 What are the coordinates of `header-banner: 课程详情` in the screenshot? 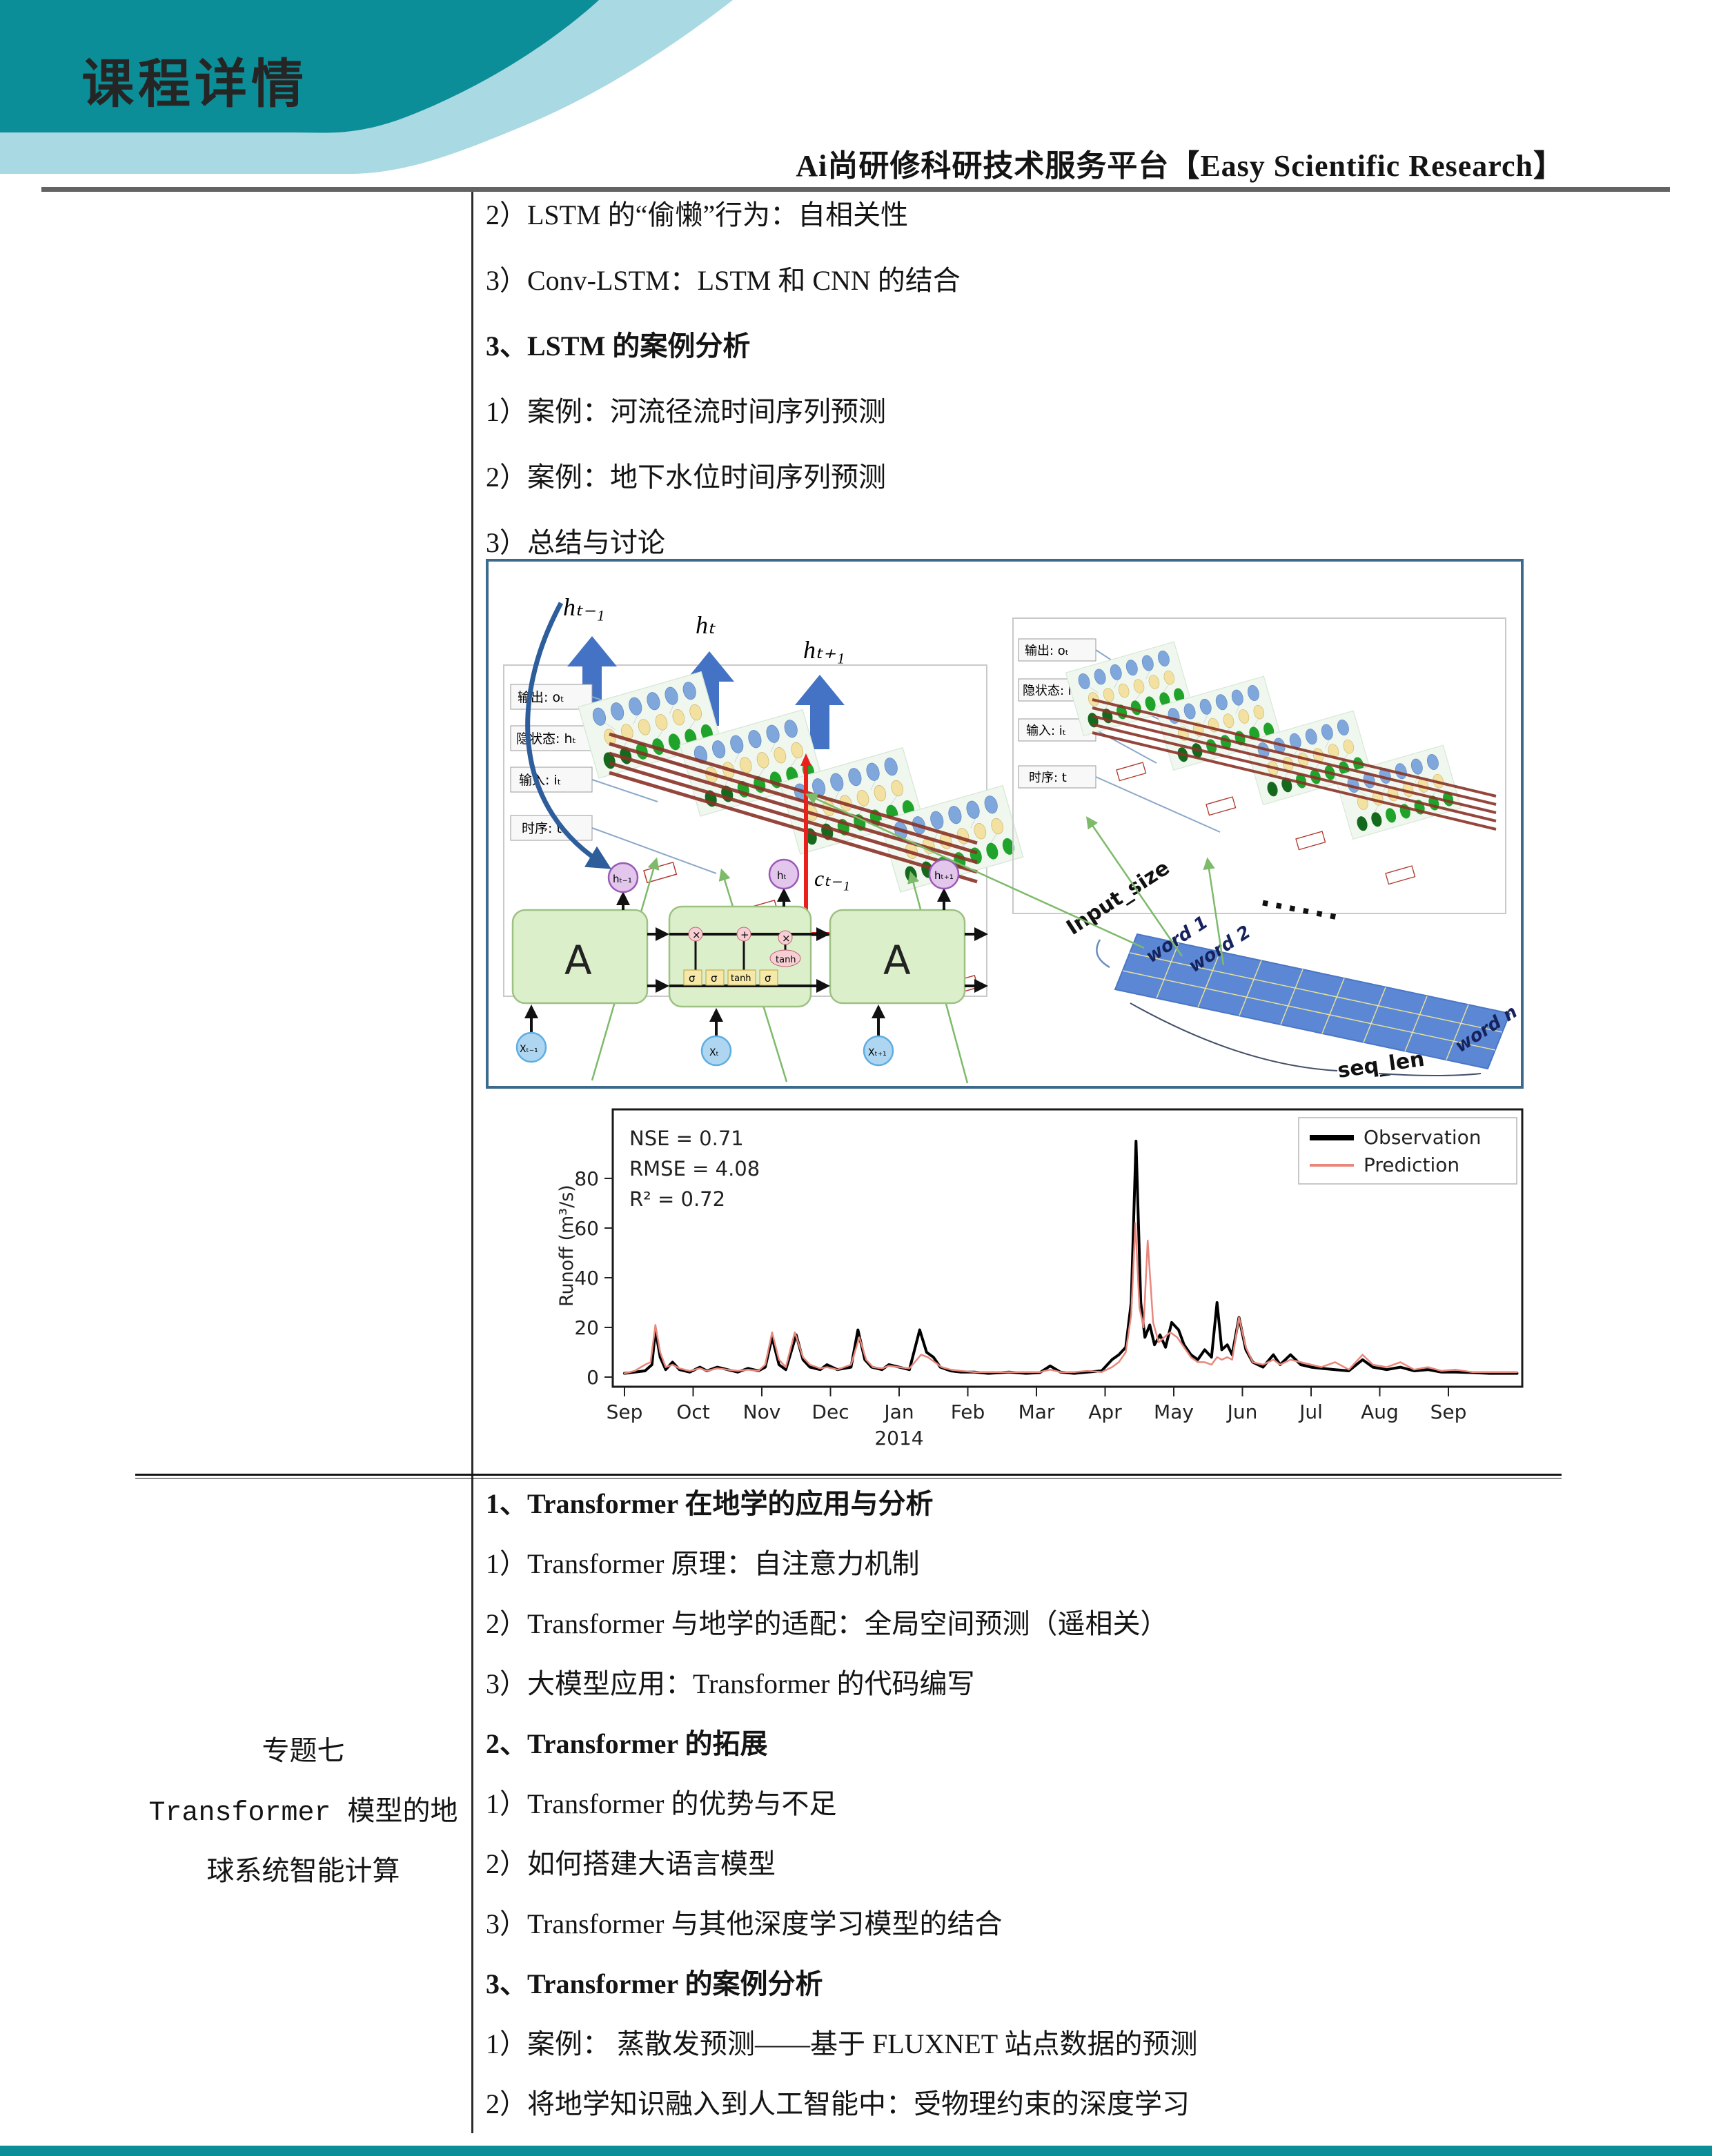 It's located at (366, 87).